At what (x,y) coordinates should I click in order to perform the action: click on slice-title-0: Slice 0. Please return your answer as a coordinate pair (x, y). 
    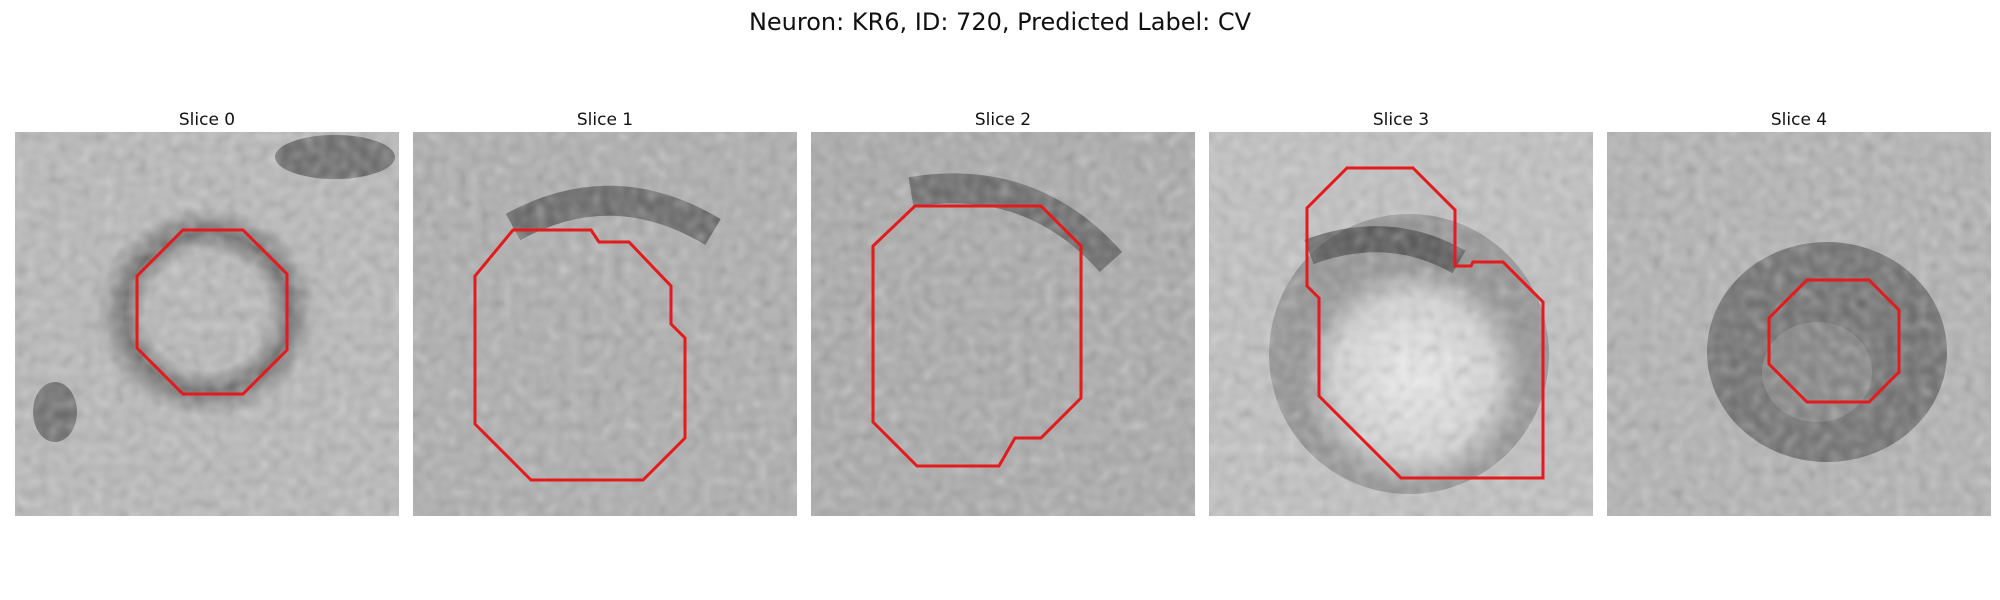
    Looking at the image, I should click on (207, 120).